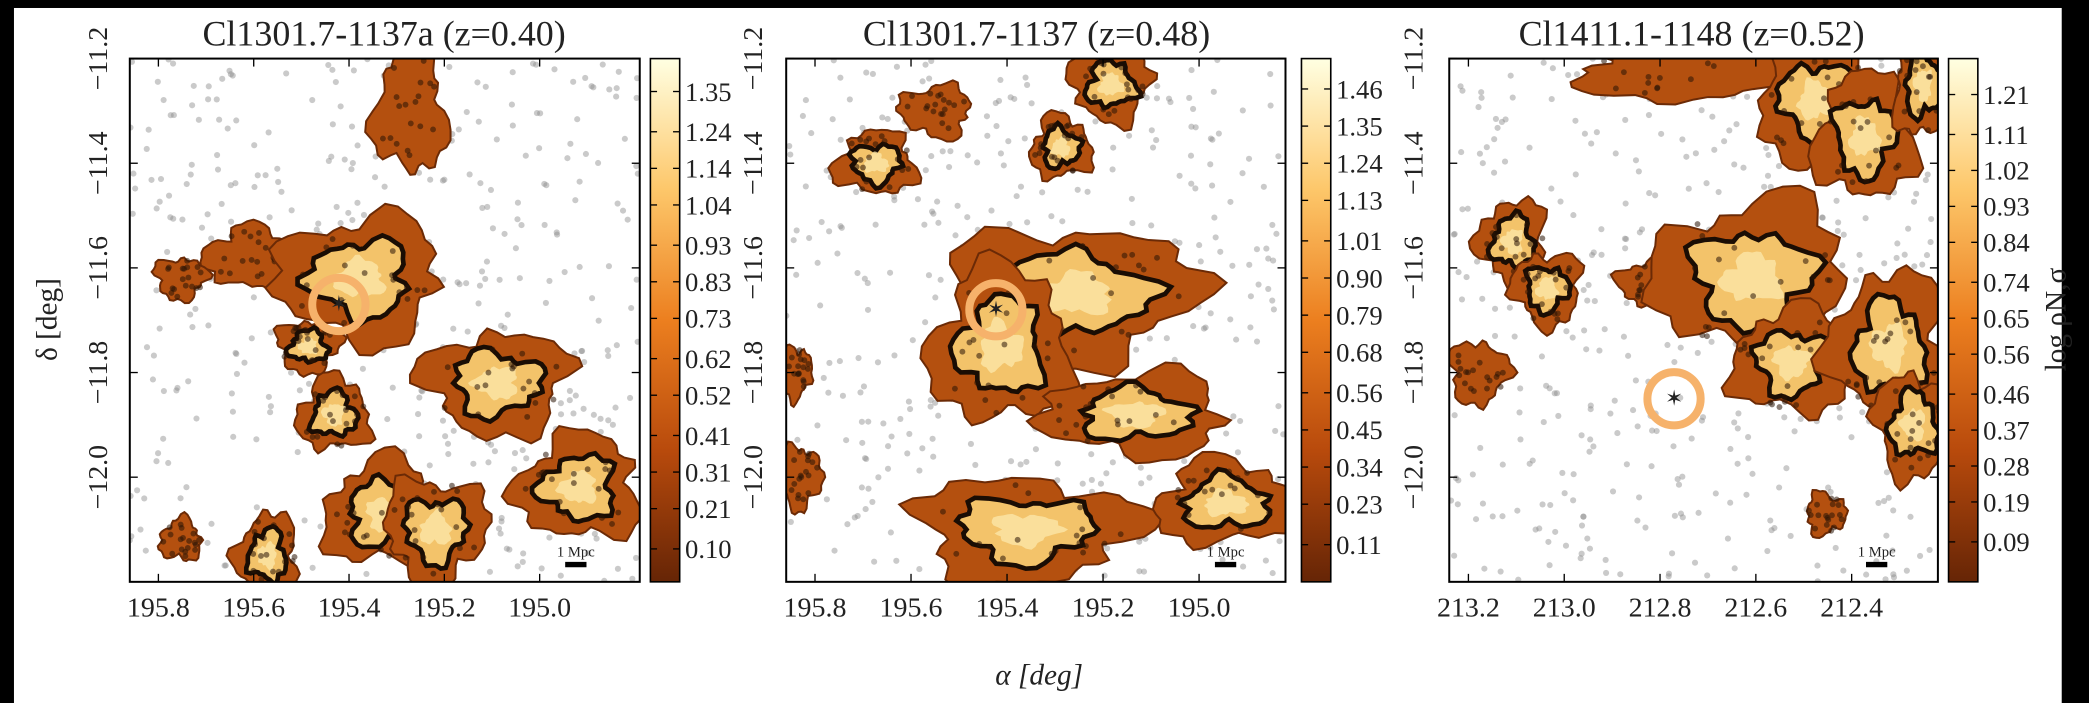 The image size is (2089, 703). Describe the element at coordinates (98, 373) in the screenshot. I see `y-tick-label: −11.8` at that location.